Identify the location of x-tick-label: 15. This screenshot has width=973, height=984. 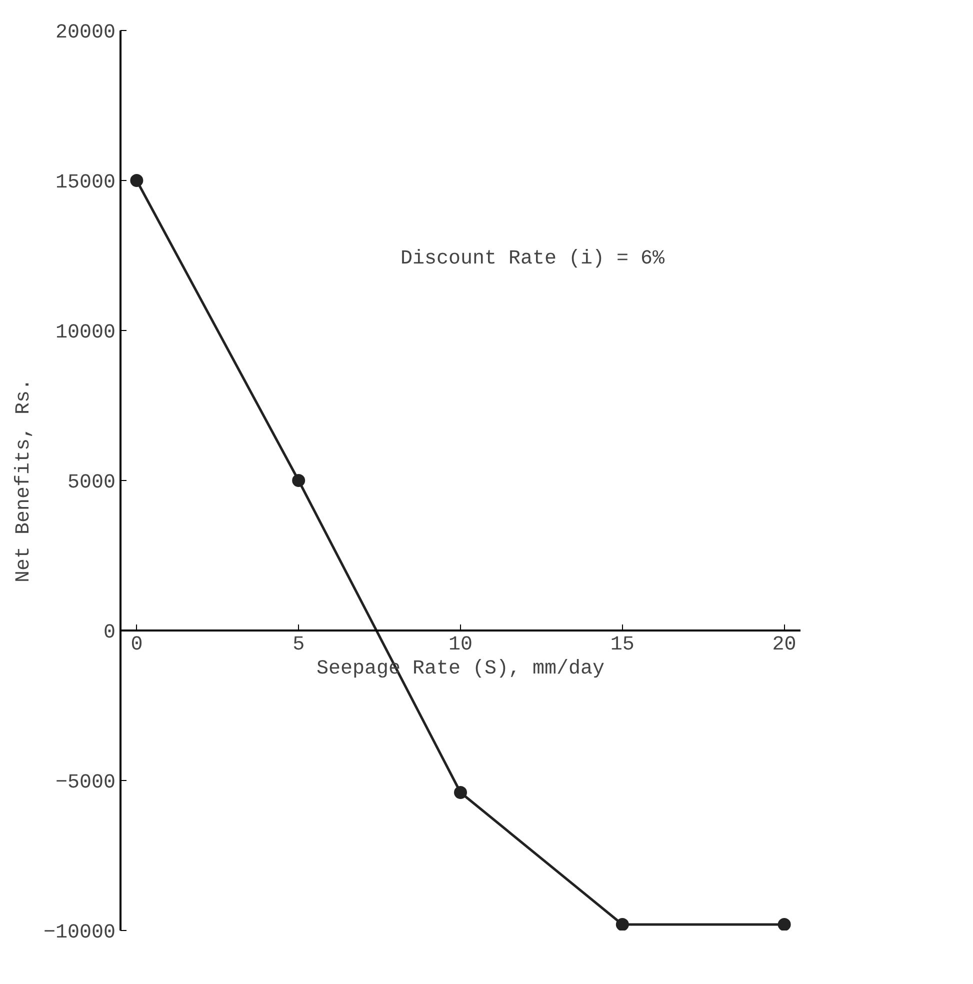
(622, 645).